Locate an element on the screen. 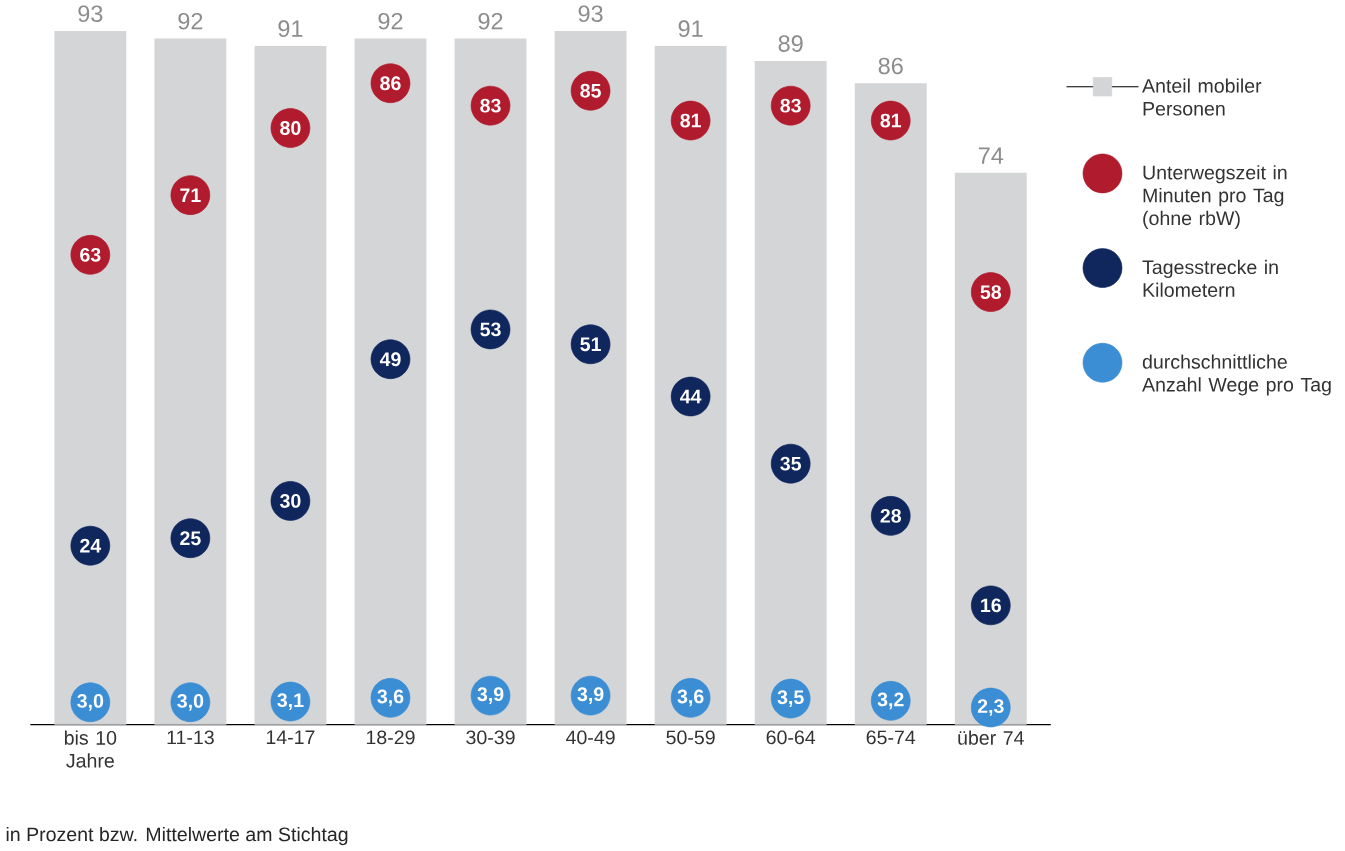 This screenshot has height=851, width=1345. text: in Prozent bzw. Mittelwerte am Stichtag is located at coordinates (177, 836).